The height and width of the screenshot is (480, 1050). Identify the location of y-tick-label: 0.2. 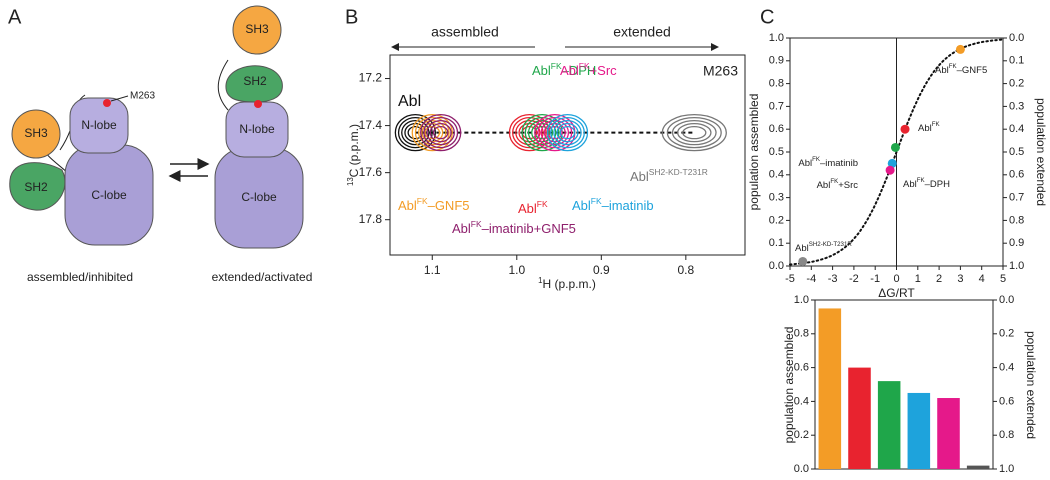
(801, 435).